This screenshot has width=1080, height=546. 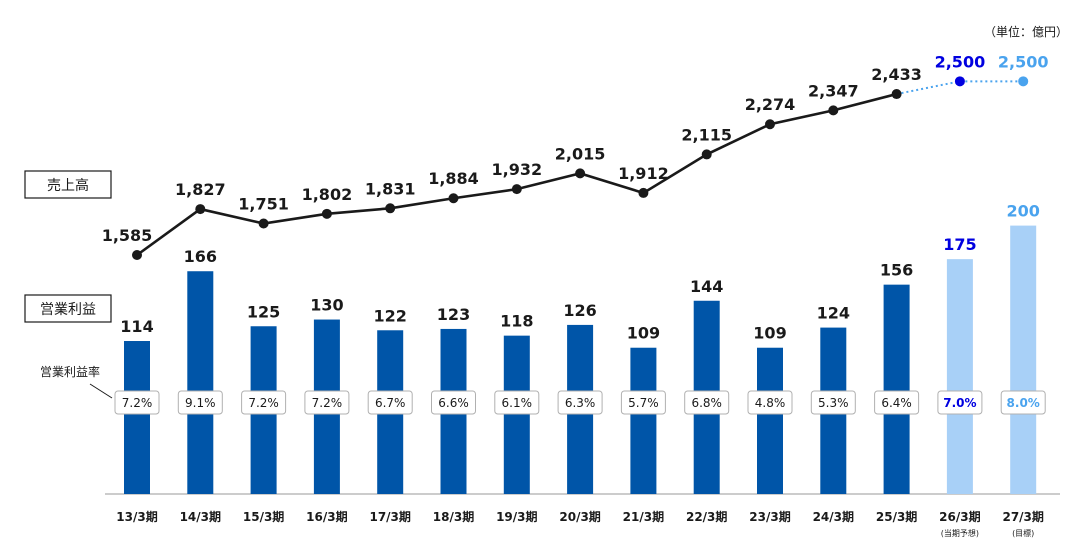 I want to click on margin-value-label: 5.7%, so click(x=643, y=403).